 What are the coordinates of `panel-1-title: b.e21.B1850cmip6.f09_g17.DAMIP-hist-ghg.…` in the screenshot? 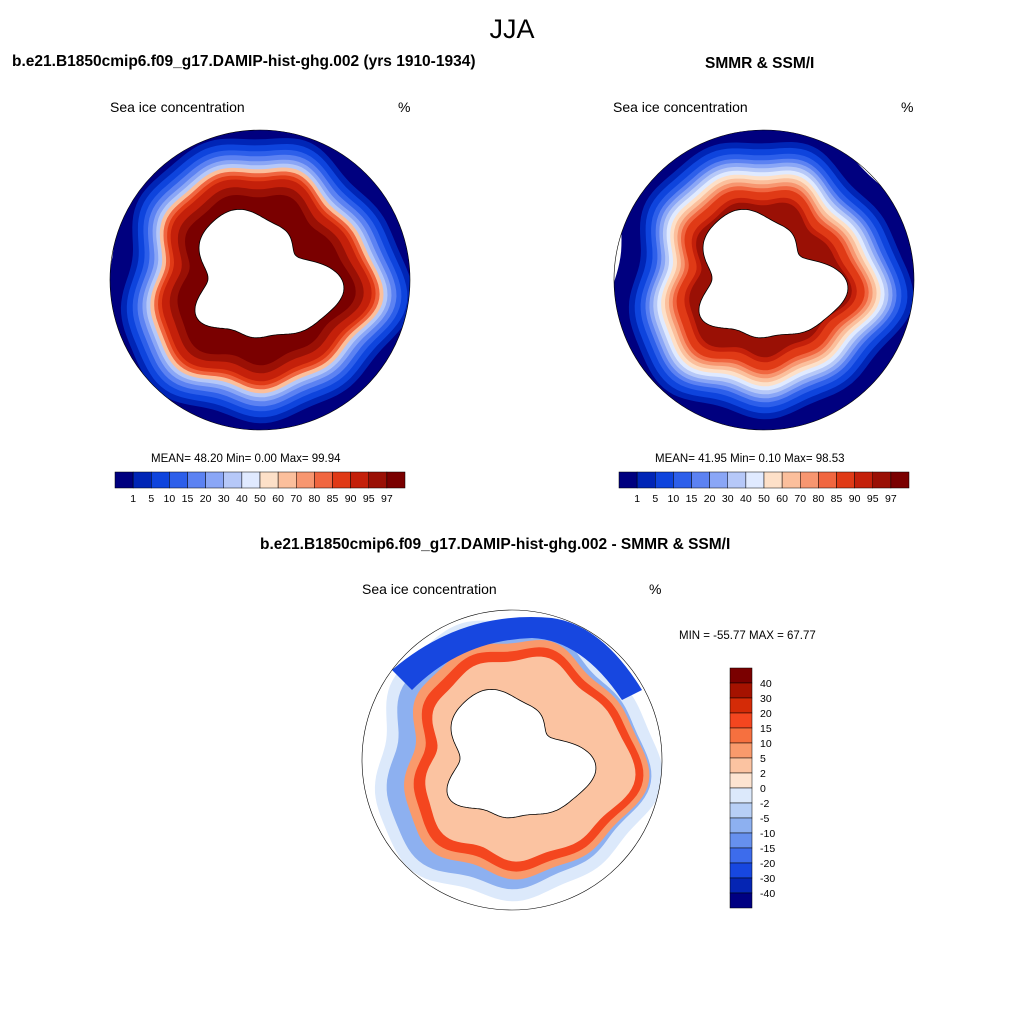 It's located at (244, 61).